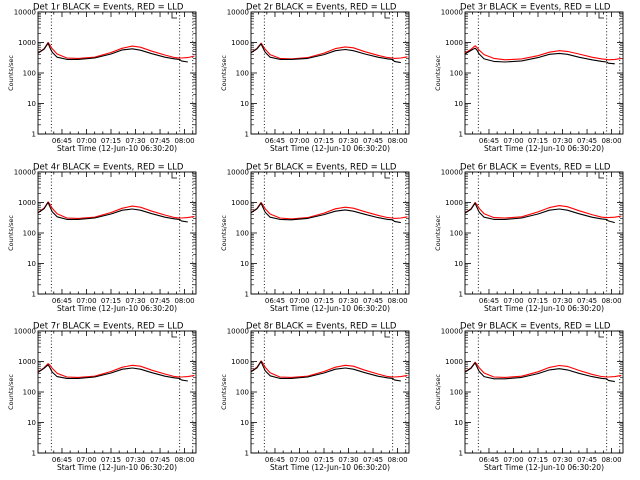  Describe the element at coordinates (321, 327) in the screenshot. I see `panel-title: Det 8r BLACK = Events, RED = LLD` at that location.